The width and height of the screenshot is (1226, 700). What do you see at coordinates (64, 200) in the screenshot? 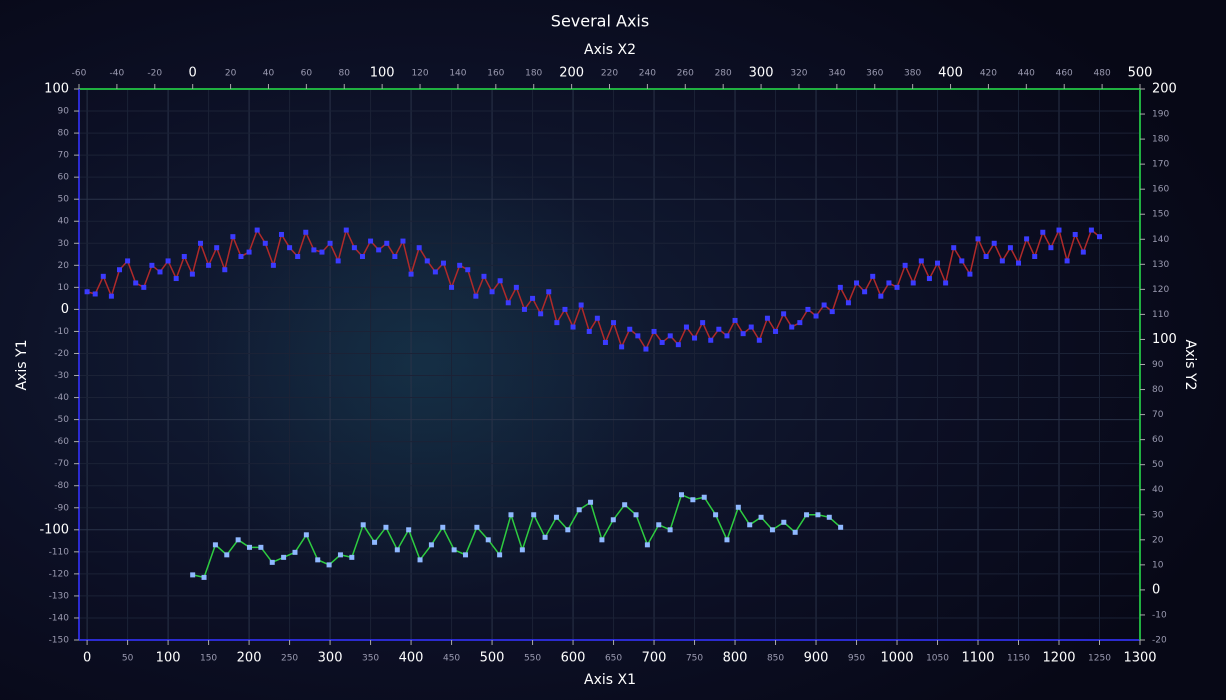
I see `y-tick-label: 50` at bounding box center [64, 200].